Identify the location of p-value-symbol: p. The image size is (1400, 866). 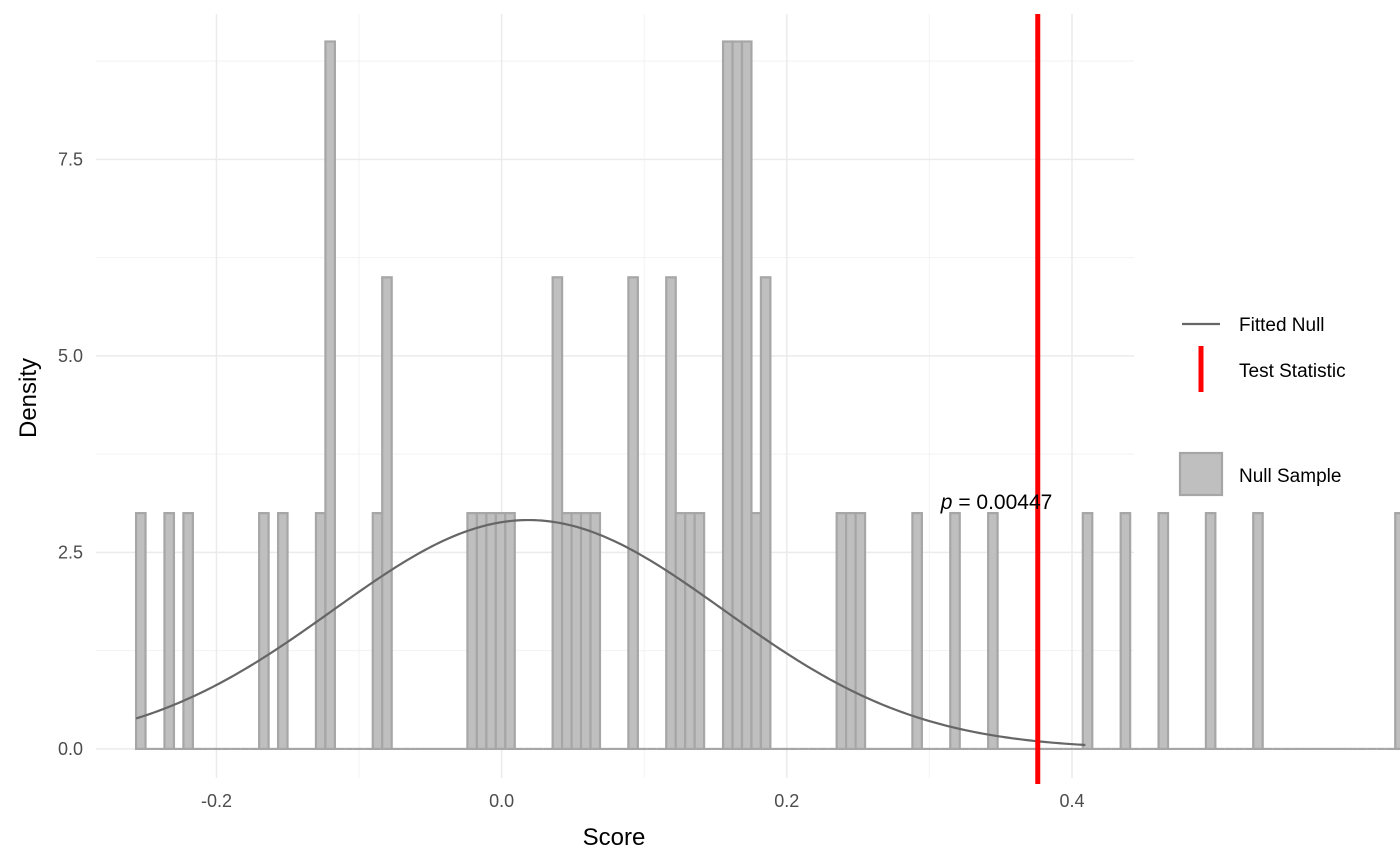
(946, 502).